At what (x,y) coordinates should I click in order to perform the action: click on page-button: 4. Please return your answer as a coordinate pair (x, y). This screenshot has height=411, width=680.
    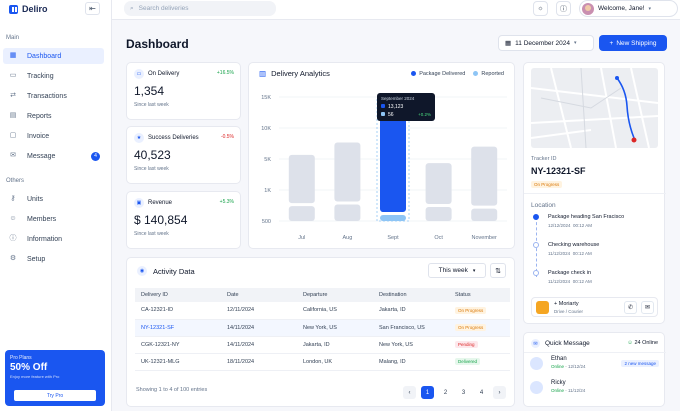
    Looking at the image, I should click on (481, 392).